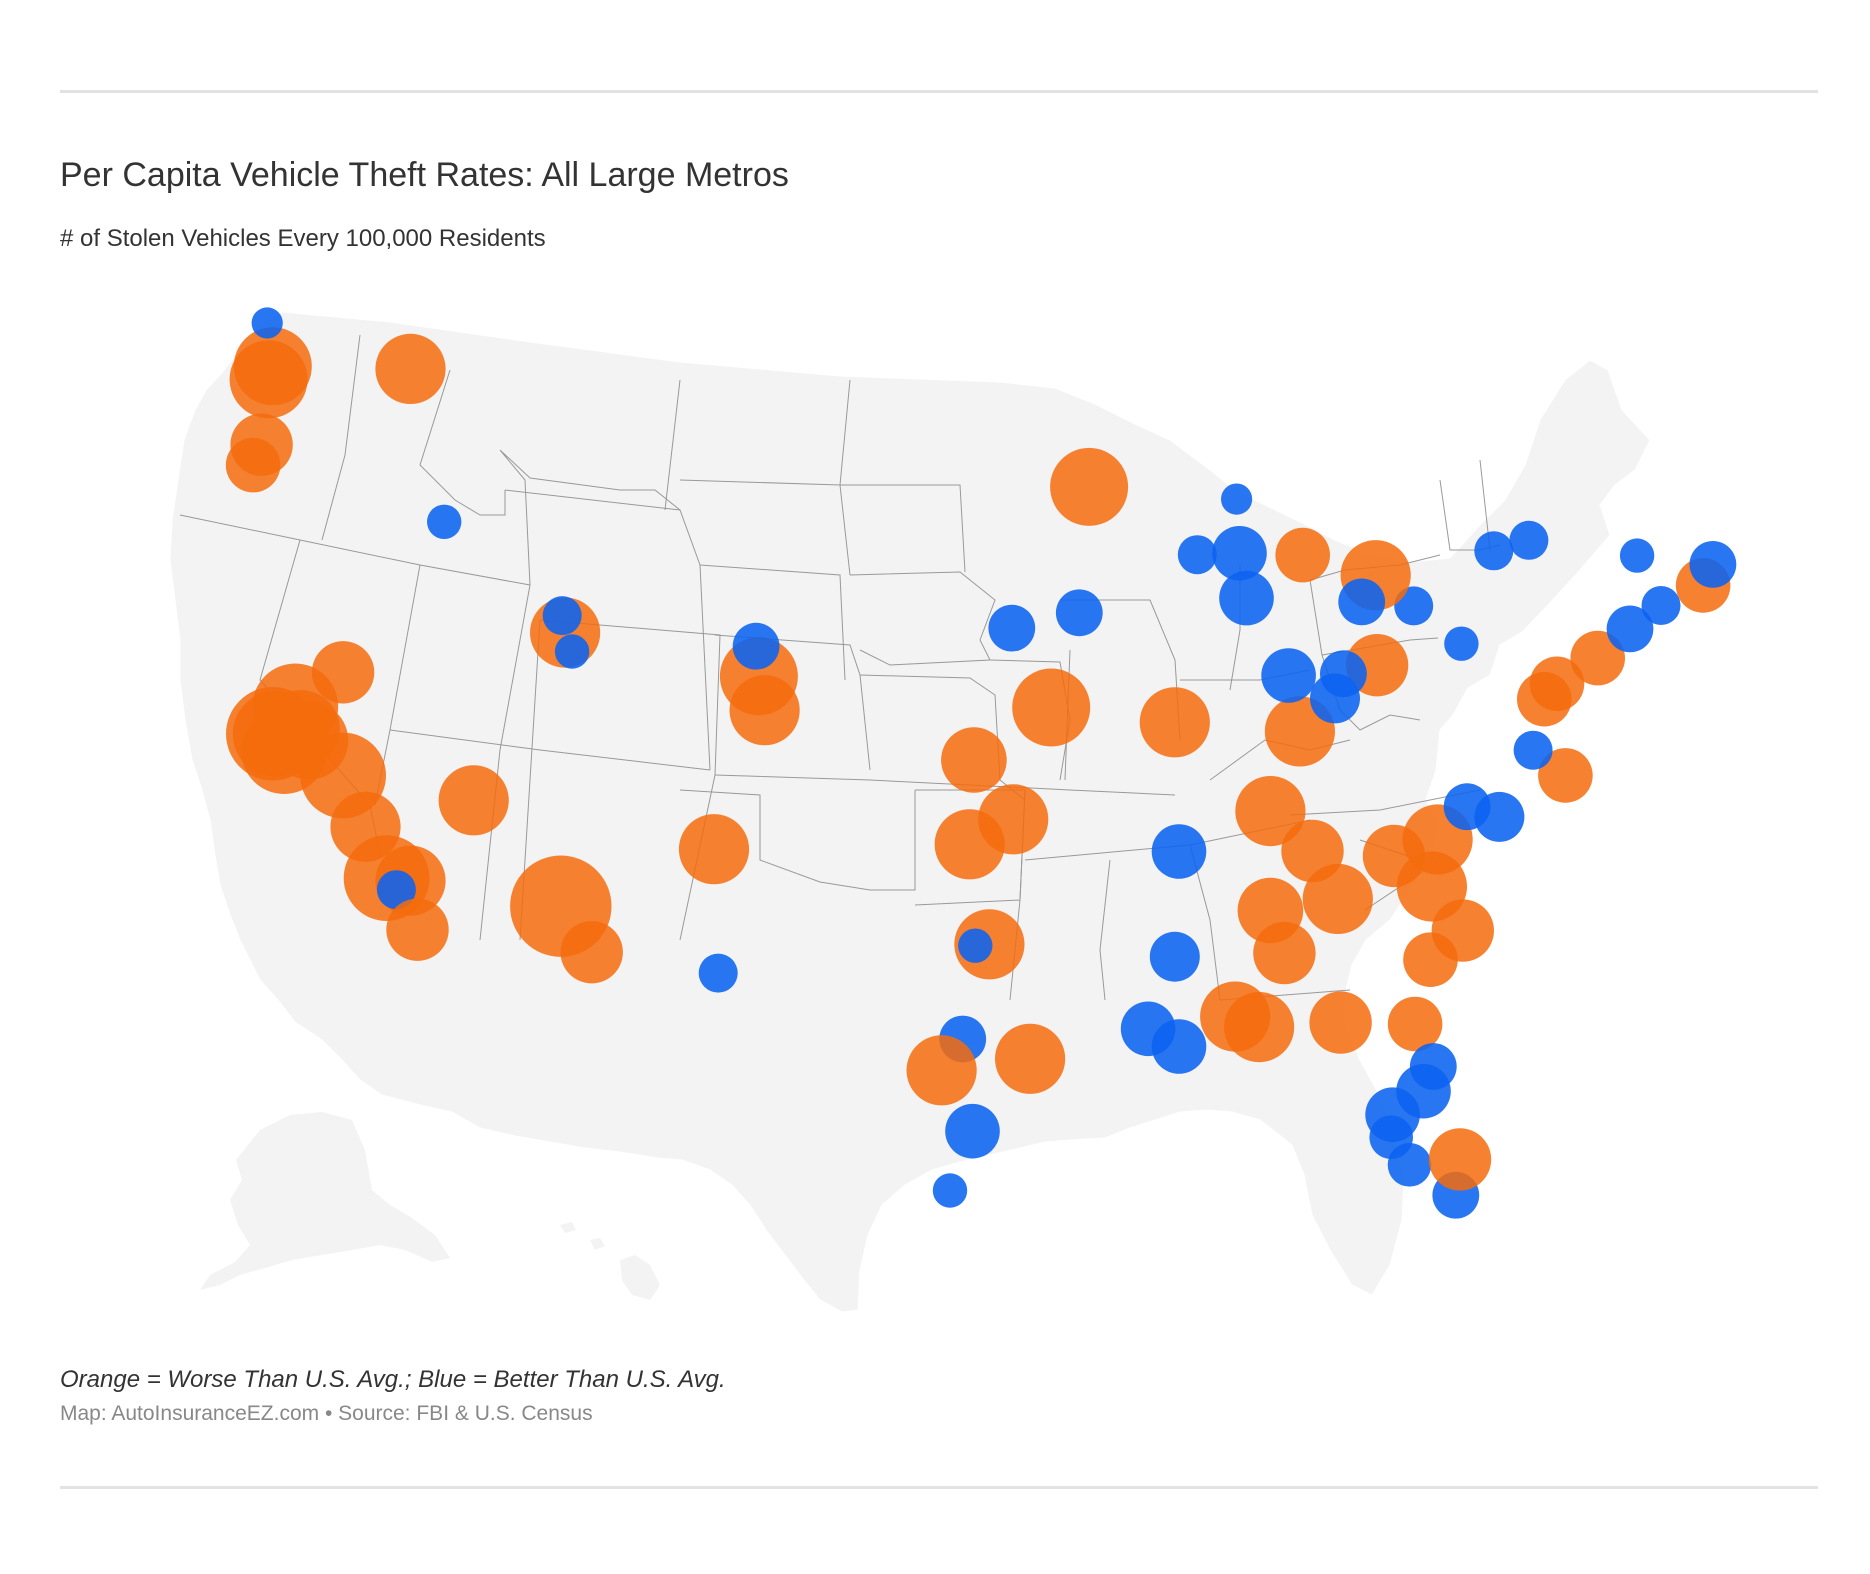 The width and height of the screenshot is (1870, 1574). What do you see at coordinates (610, 1261) in the screenshot?
I see `land-hawaii` at bounding box center [610, 1261].